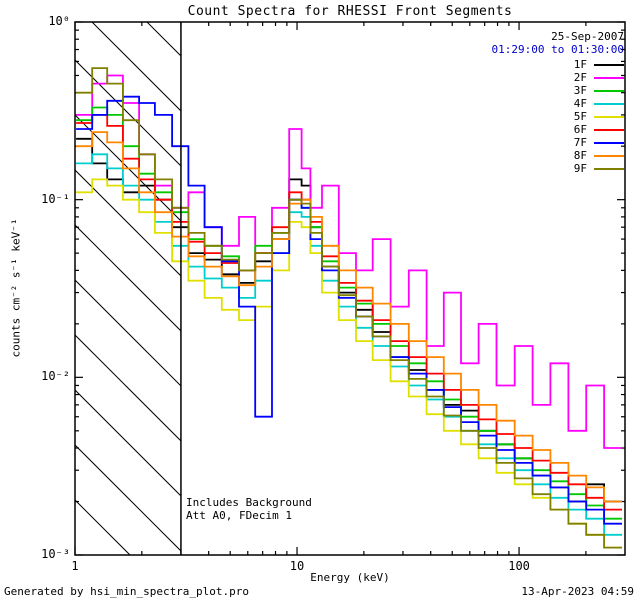  I want to click on legend-item-3F: 3F, so click(599, 90).